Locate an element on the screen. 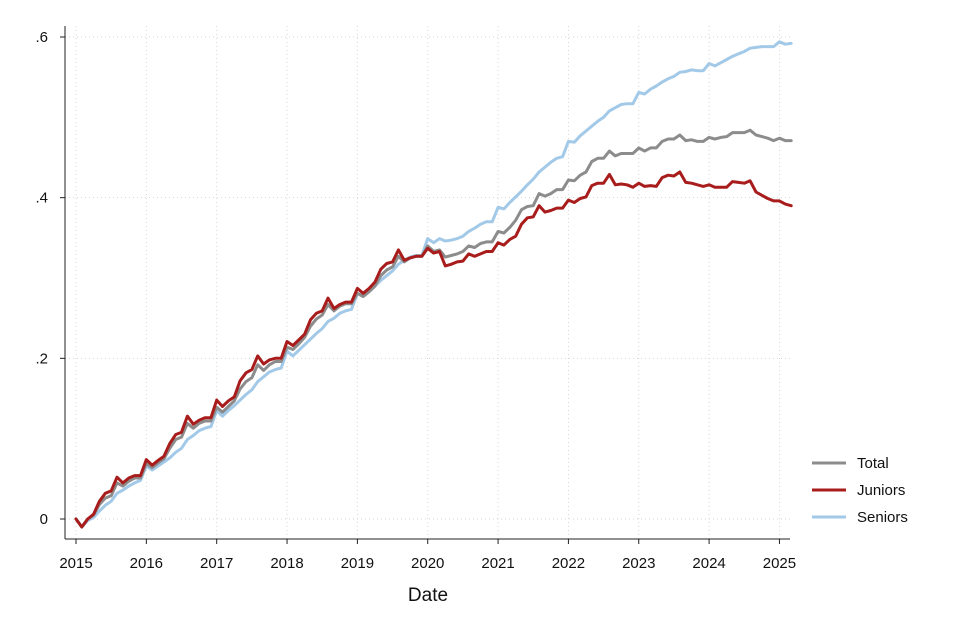 Image resolution: width=960 pixels, height=640 pixels. x-tick-label-3: 2018 is located at coordinates (286, 563).